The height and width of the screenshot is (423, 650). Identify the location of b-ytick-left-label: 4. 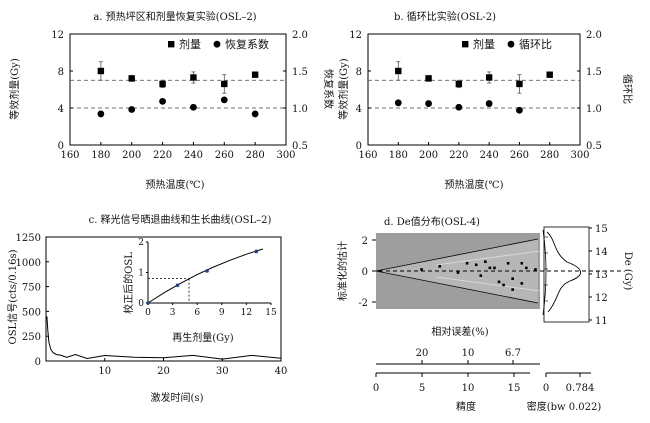
(359, 109).